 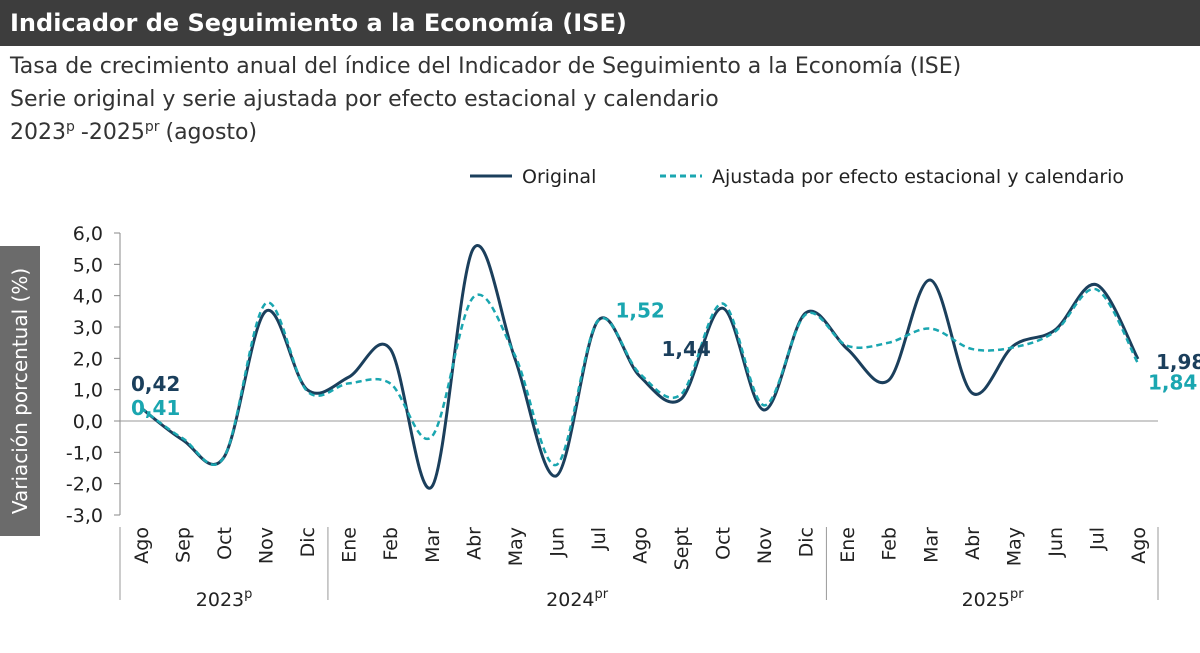 What do you see at coordinates (88, 359) in the screenshot?
I see `y-tick-label: 2,0` at bounding box center [88, 359].